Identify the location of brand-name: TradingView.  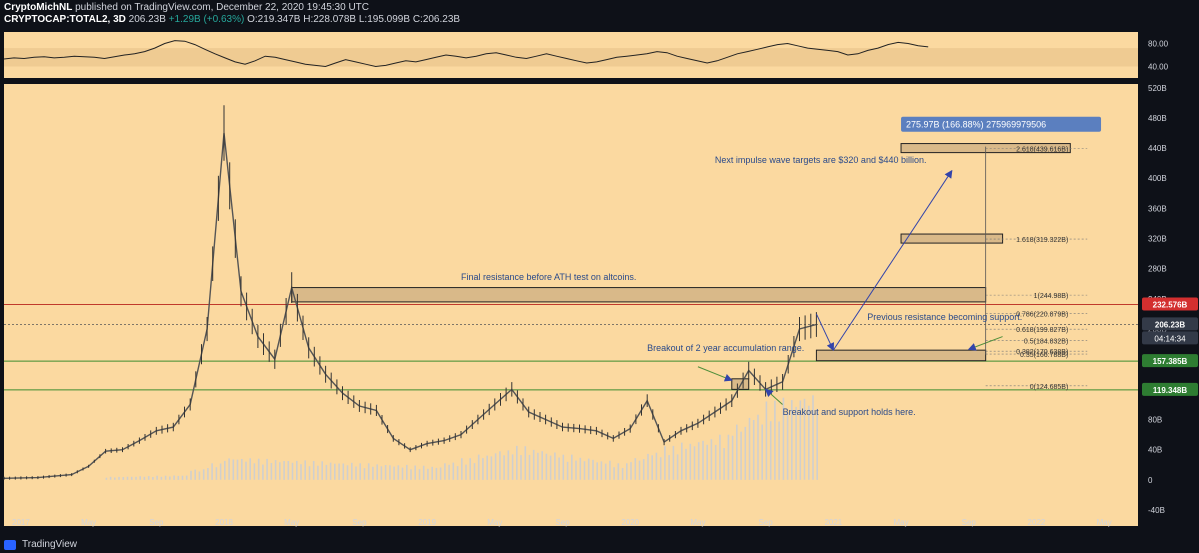
(50, 544).